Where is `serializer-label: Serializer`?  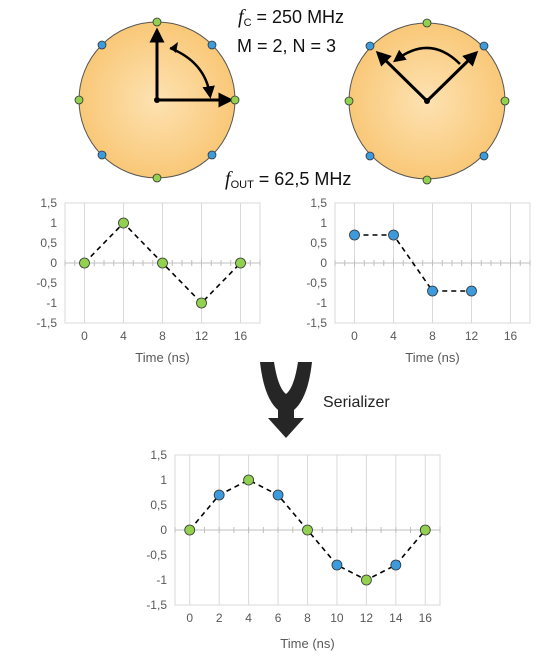 serializer-label: Serializer is located at coordinates (356, 402).